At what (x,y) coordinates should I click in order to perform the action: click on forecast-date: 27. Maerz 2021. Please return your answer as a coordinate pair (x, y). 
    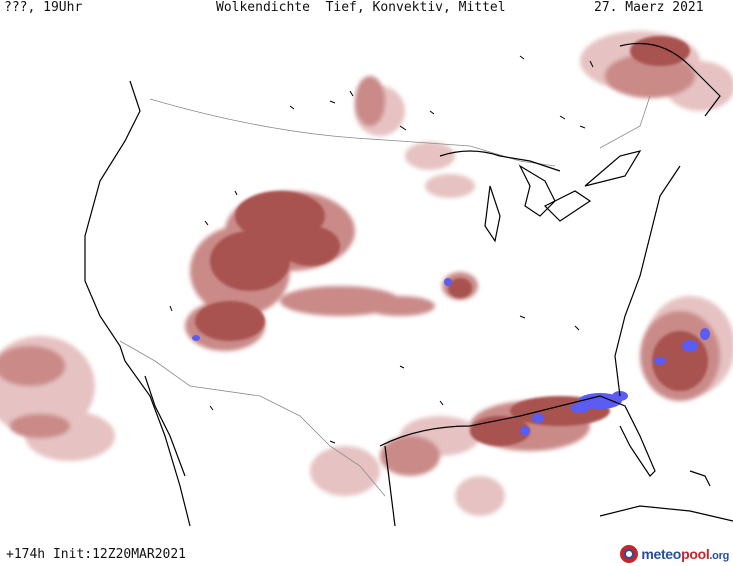
    Looking at the image, I should click on (649, 7).